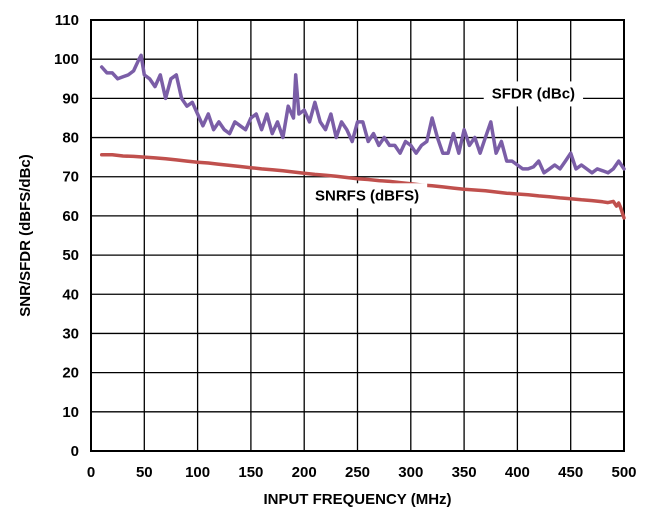  Describe the element at coordinates (70, 177) in the screenshot. I see `y-tick-label: 70` at that location.